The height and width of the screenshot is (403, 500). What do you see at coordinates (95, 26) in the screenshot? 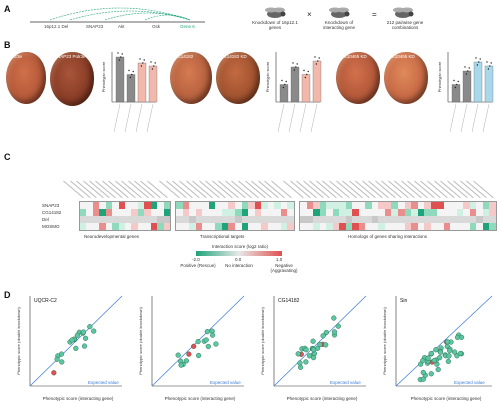
I see `gene-label: SNAP23` at bounding box center [95, 26].